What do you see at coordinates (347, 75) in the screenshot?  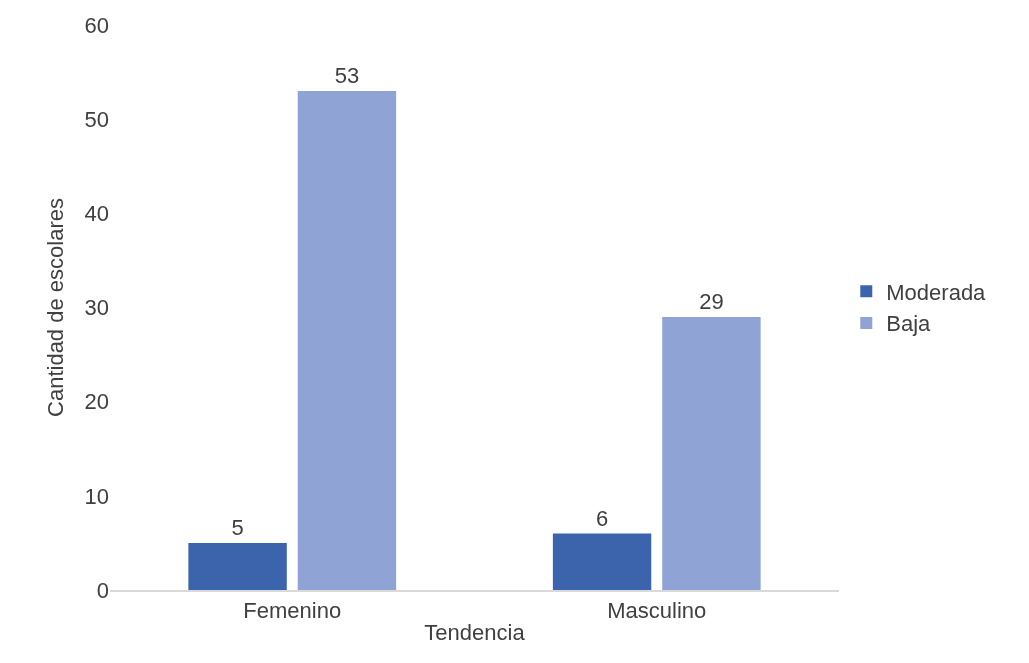 I see `data-label: 53` at bounding box center [347, 75].